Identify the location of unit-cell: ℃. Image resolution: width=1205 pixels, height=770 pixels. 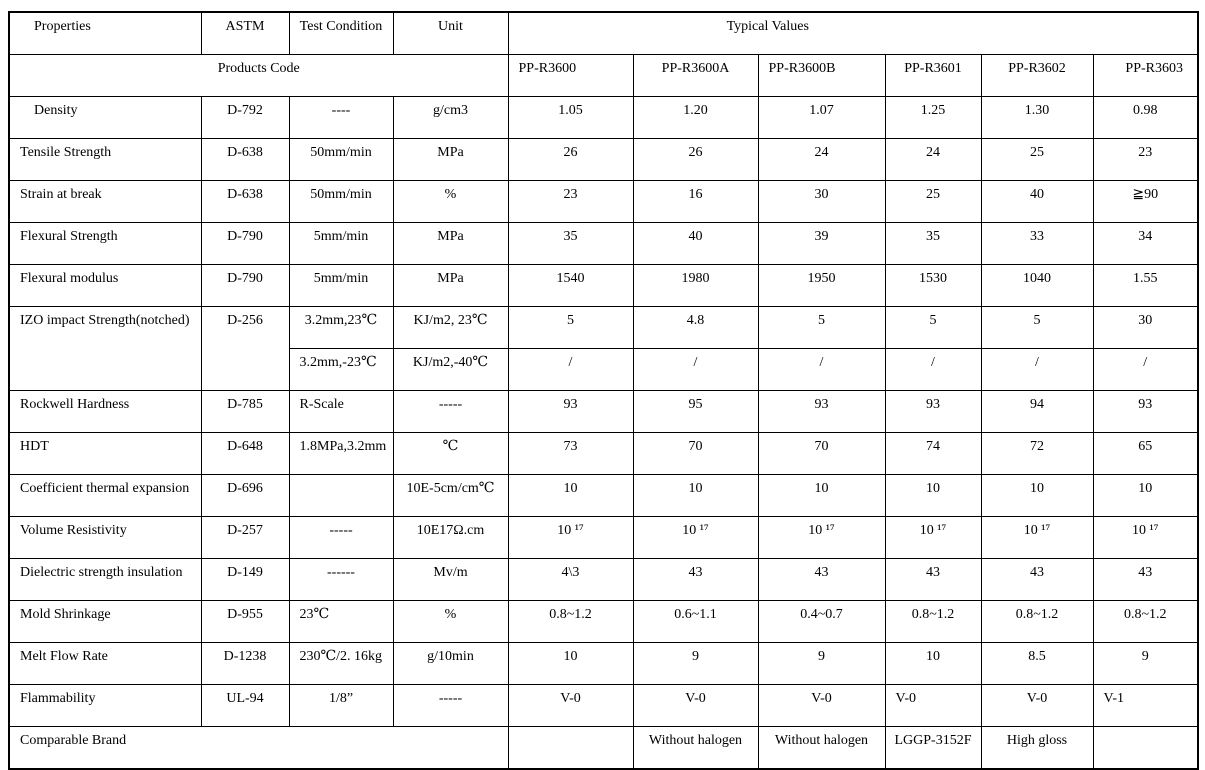
(450, 453).